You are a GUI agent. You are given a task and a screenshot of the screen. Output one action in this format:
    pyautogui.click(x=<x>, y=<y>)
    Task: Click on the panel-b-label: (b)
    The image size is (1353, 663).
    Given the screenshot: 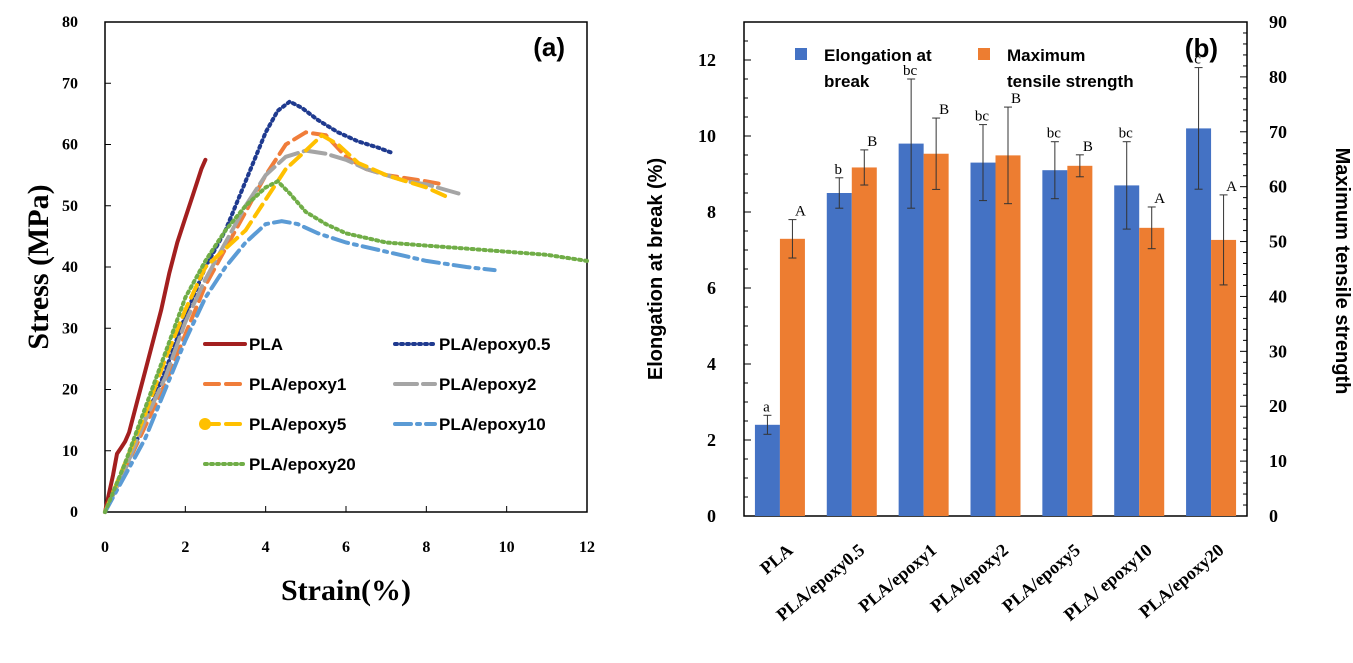 What is the action you would take?
    pyautogui.click(x=1201, y=48)
    